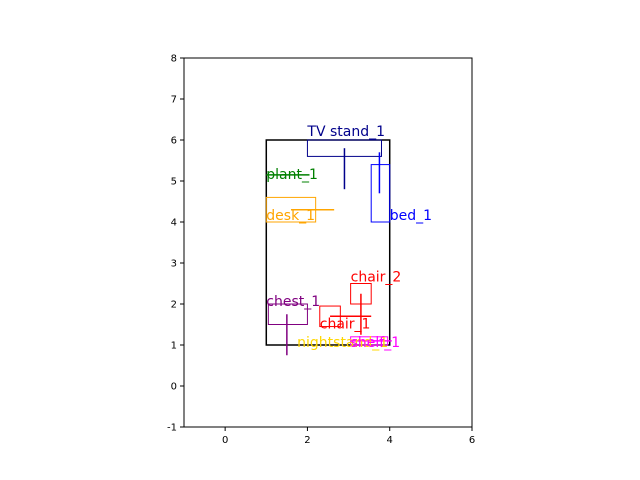  What do you see at coordinates (174, 346) in the screenshot?
I see `y-tick-label: 1` at bounding box center [174, 346].